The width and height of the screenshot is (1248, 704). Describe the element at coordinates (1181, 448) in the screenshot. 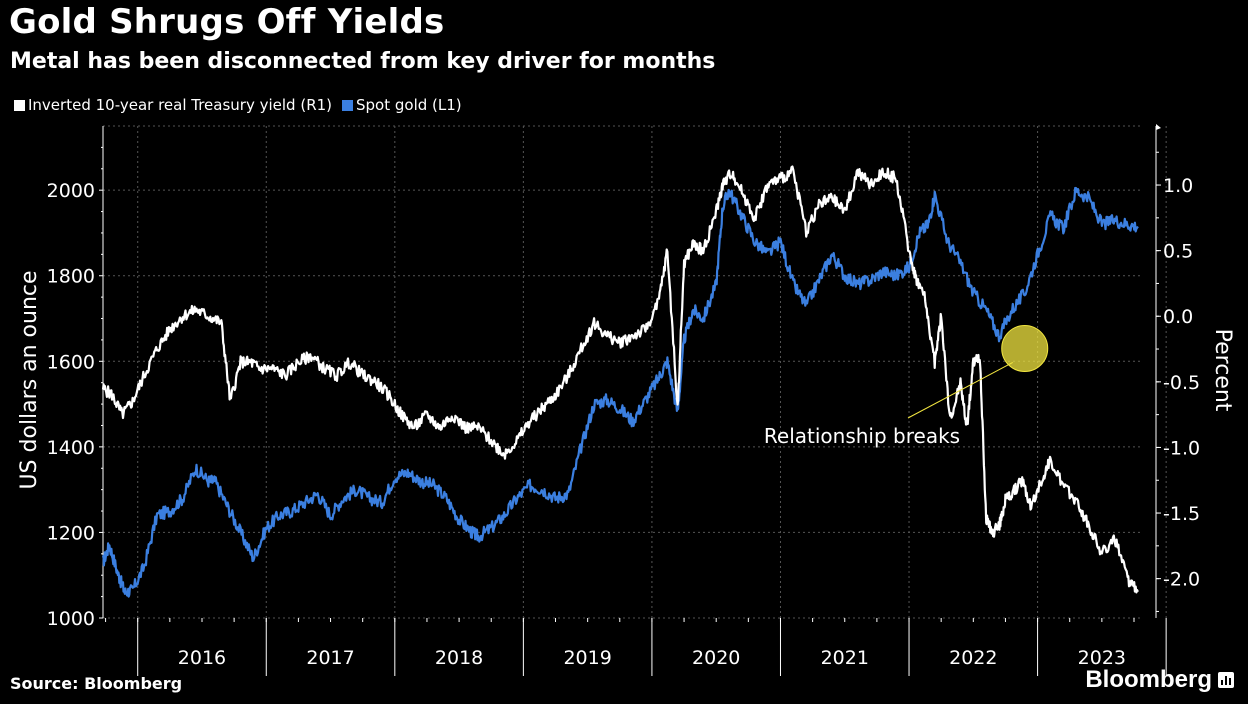

I see `tick-label-right: -1.0` at that location.